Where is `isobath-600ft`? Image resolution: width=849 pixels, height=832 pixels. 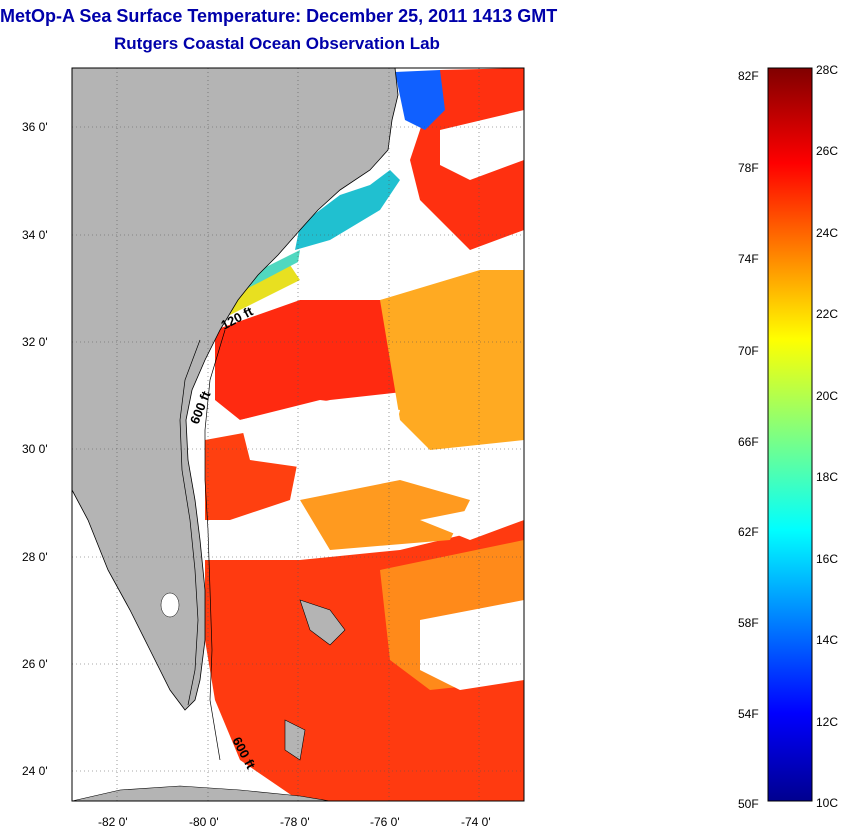
isobath-600ft is located at coordinates (215, 545).